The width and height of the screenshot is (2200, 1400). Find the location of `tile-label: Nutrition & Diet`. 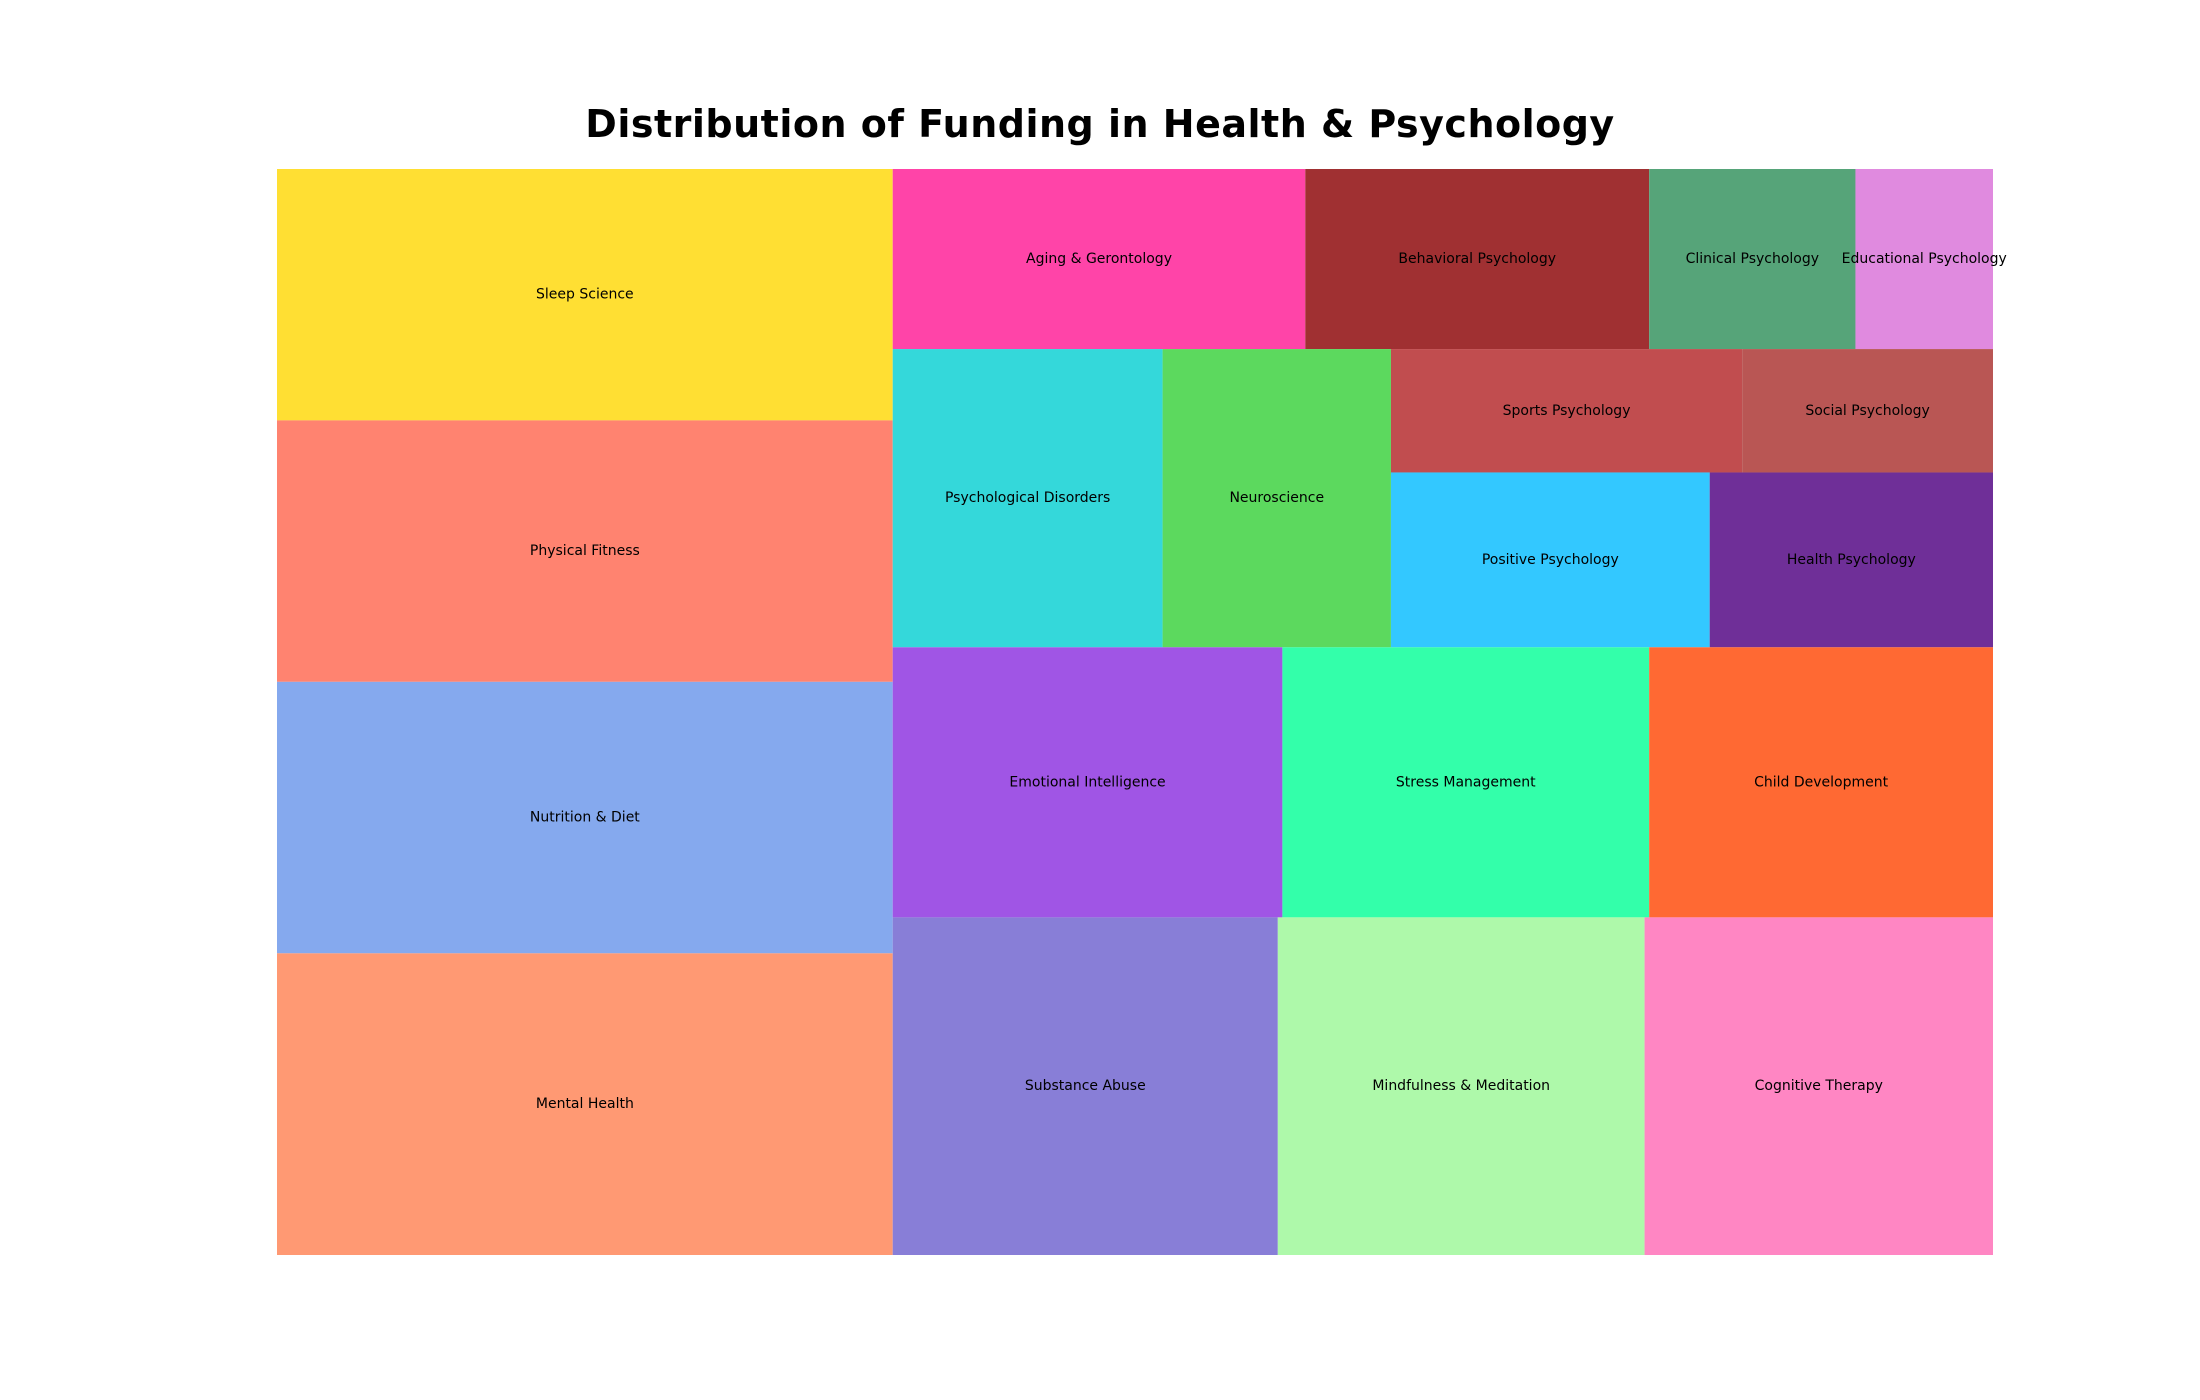

tile-label: Nutrition & Diet is located at coordinates (585, 818).